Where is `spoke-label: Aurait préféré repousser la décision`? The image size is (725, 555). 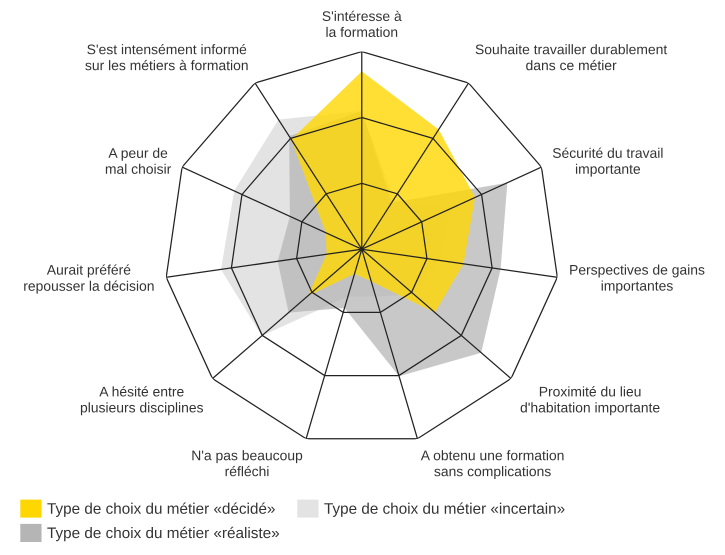 spoke-label: Aurait préféré repousser la décision is located at coordinates (89, 279).